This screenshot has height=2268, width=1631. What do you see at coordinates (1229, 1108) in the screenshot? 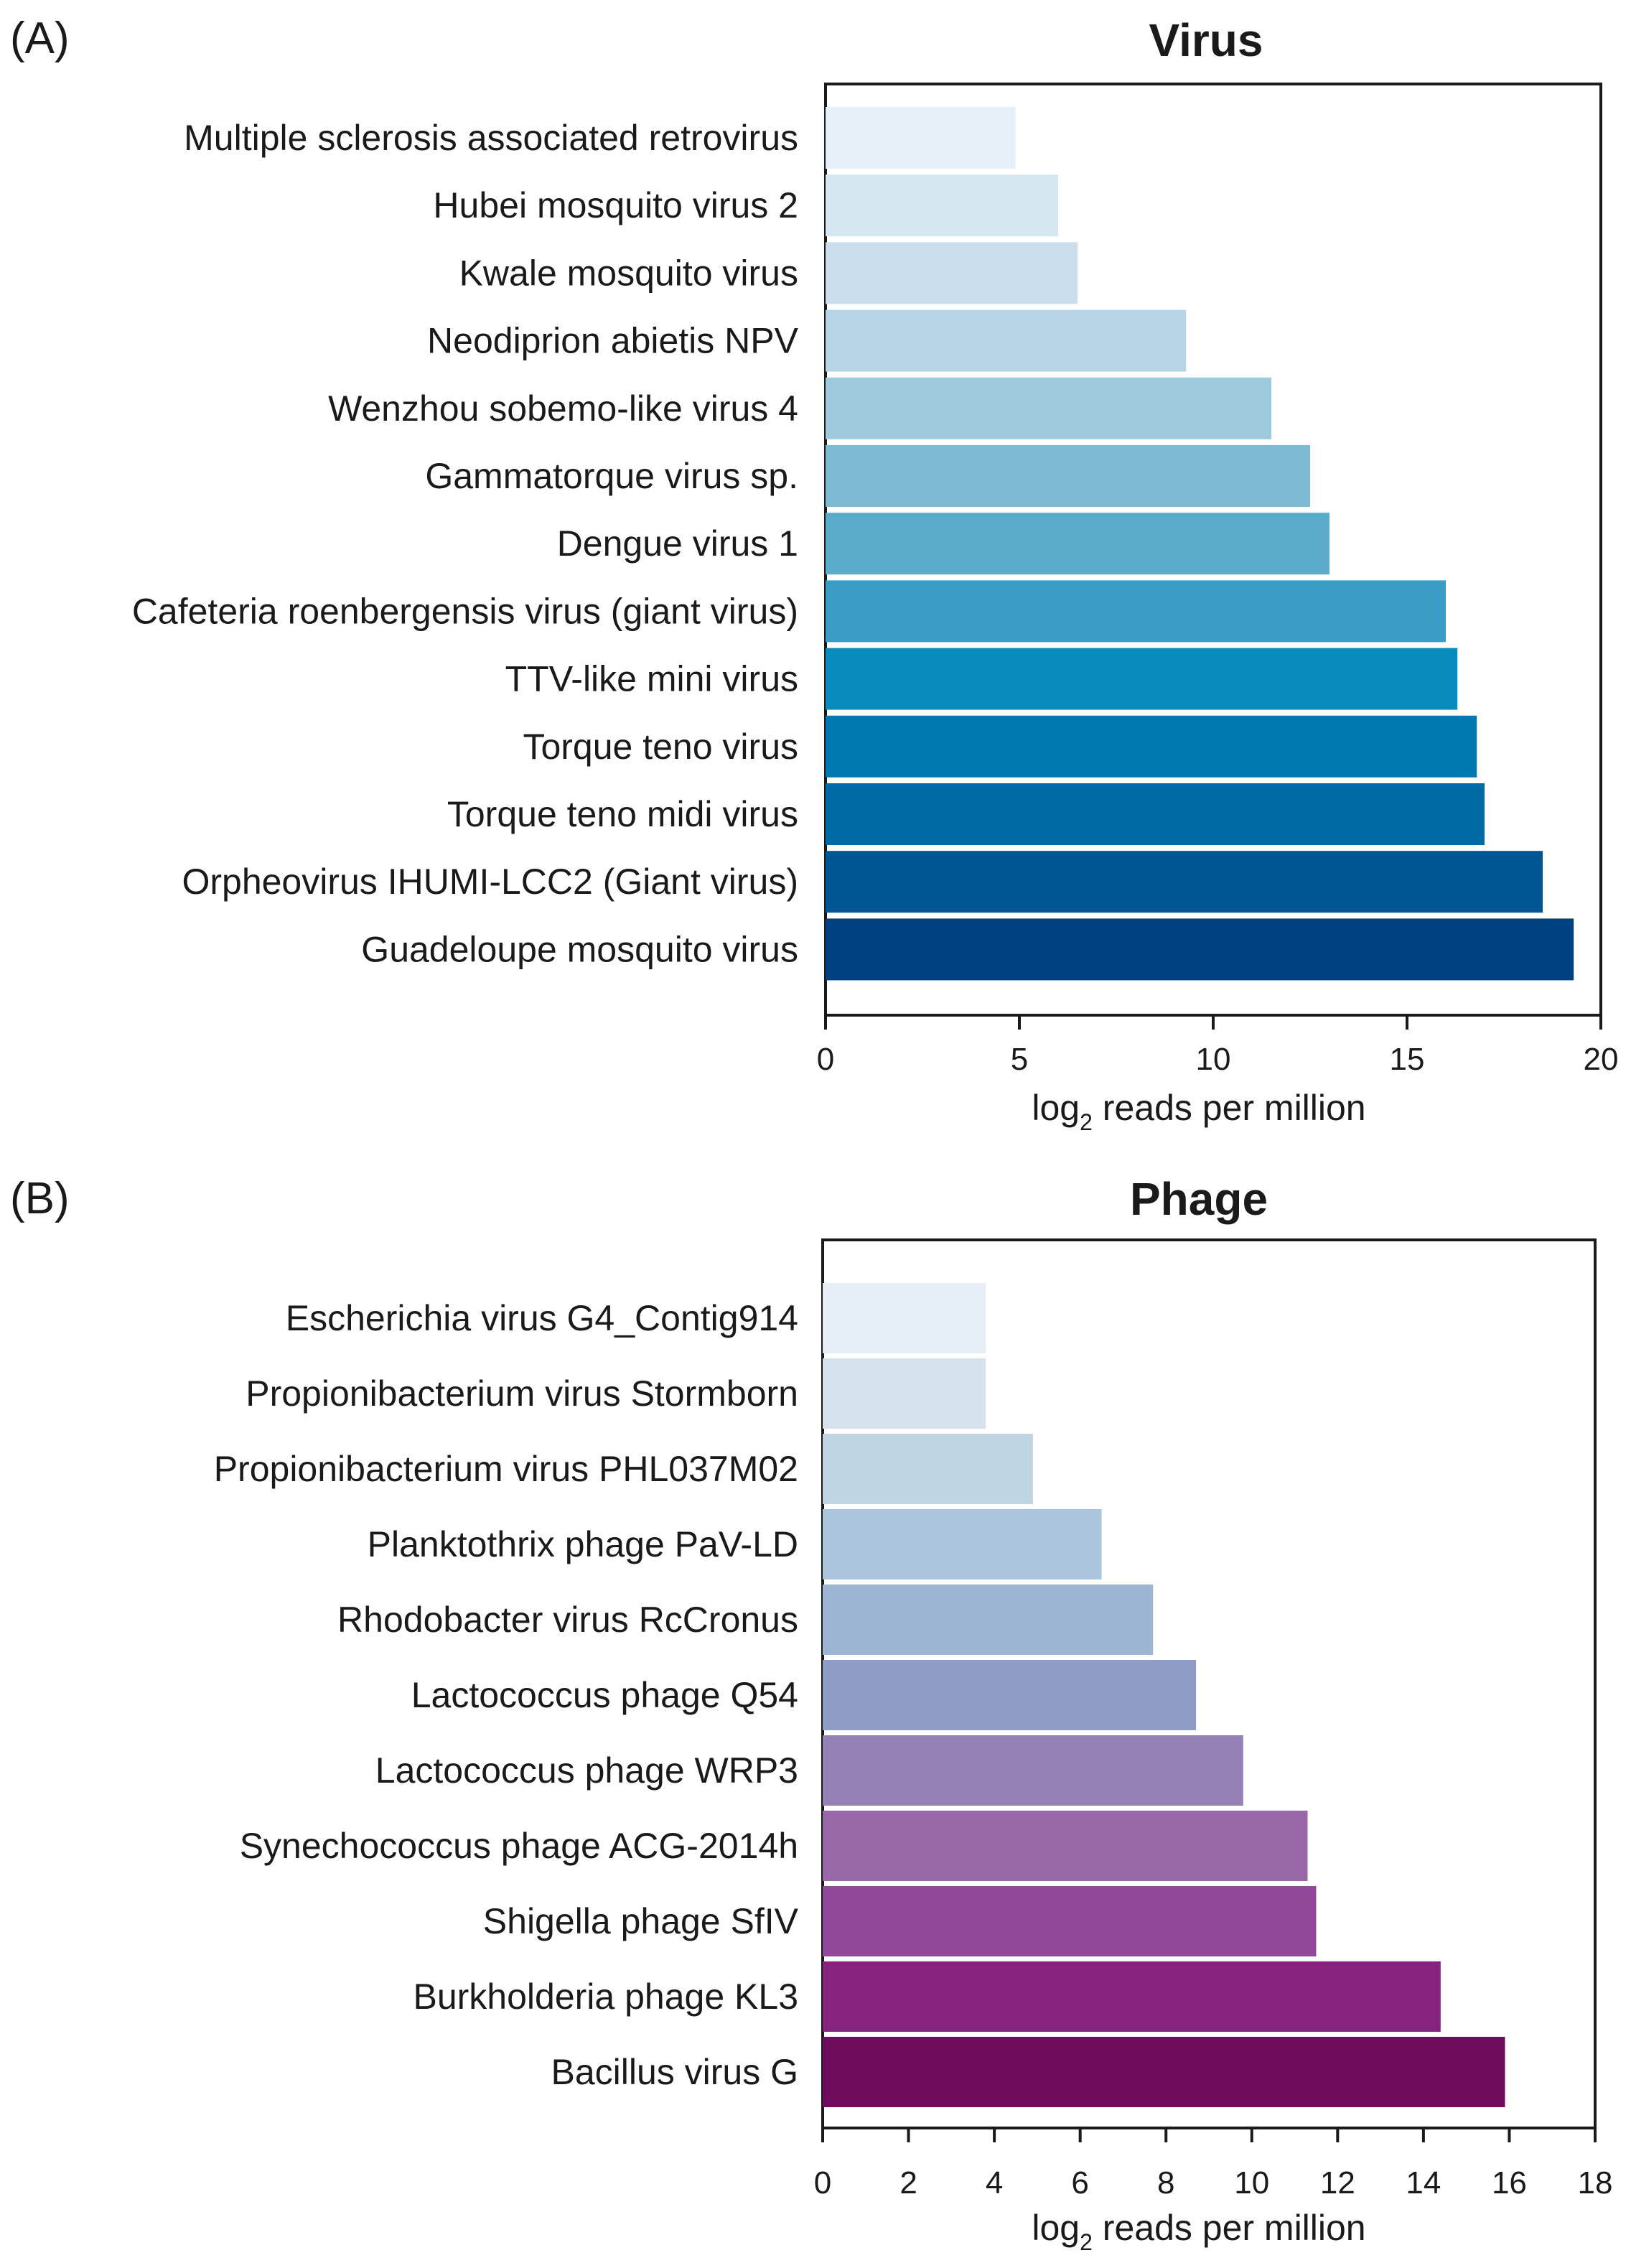
I see `virus-x-axis-label-rest: reads per million` at bounding box center [1229, 1108].